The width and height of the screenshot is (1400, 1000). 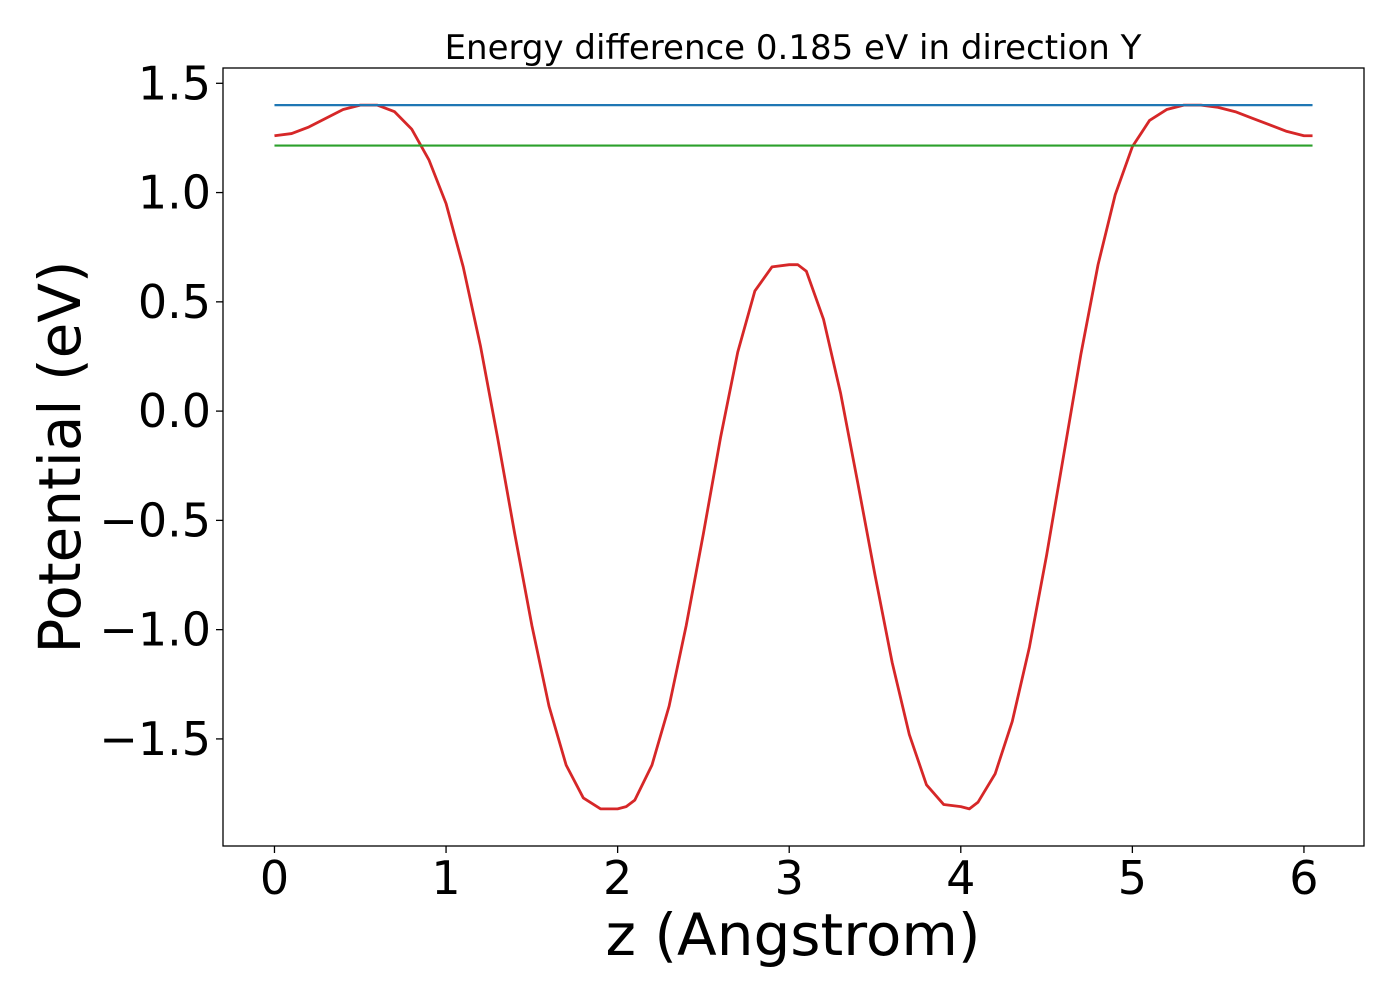 What do you see at coordinates (155, 630) in the screenshot?
I see `y-tick-label: −1.0` at bounding box center [155, 630].